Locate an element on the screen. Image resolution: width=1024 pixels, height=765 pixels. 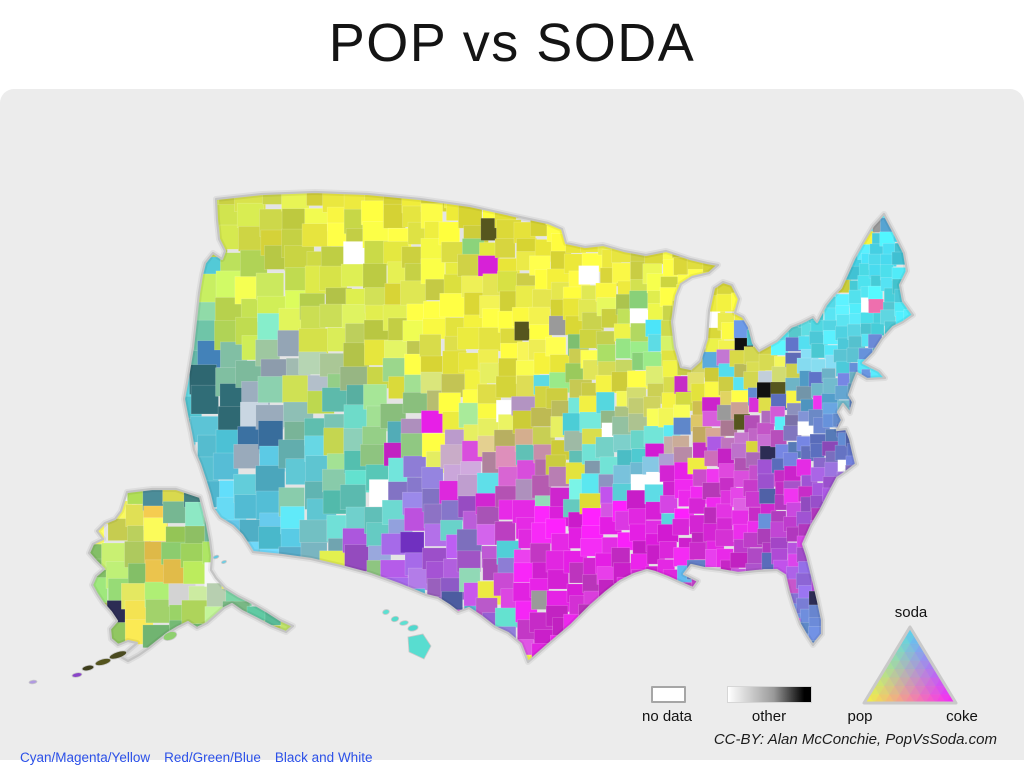
footer-link-cyan-magenta-yellow: Cyan/Magenta/Yellow is located at coordinates (85, 757).